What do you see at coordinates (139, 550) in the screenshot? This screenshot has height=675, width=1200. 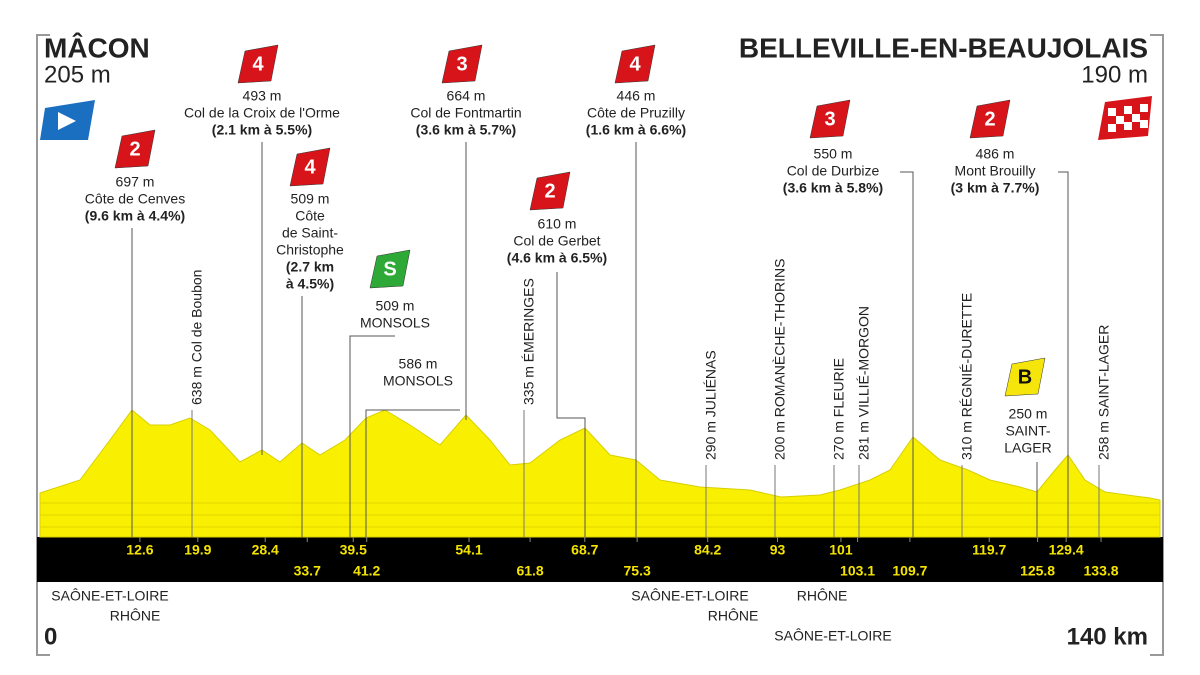 I see `km-label: 12.6` at bounding box center [139, 550].